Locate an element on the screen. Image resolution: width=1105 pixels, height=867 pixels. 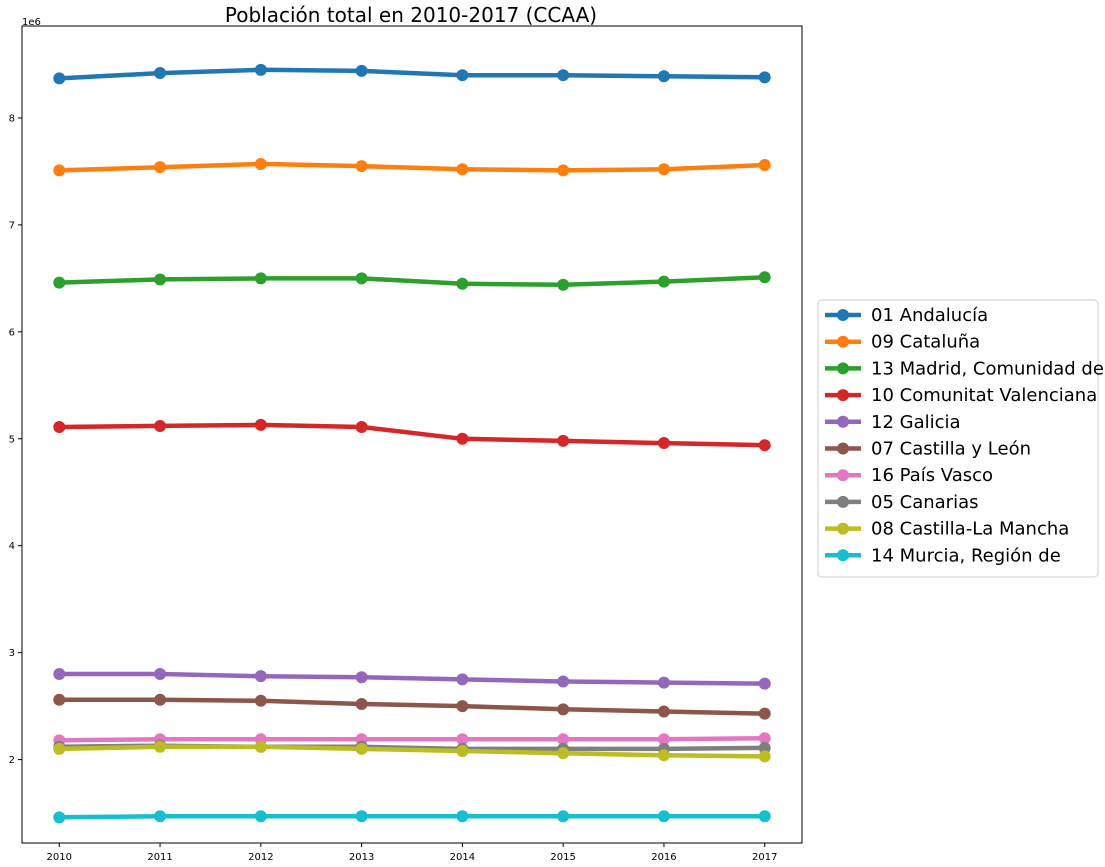
legend-item: 14 Murcia, Región de is located at coordinates (943, 555).